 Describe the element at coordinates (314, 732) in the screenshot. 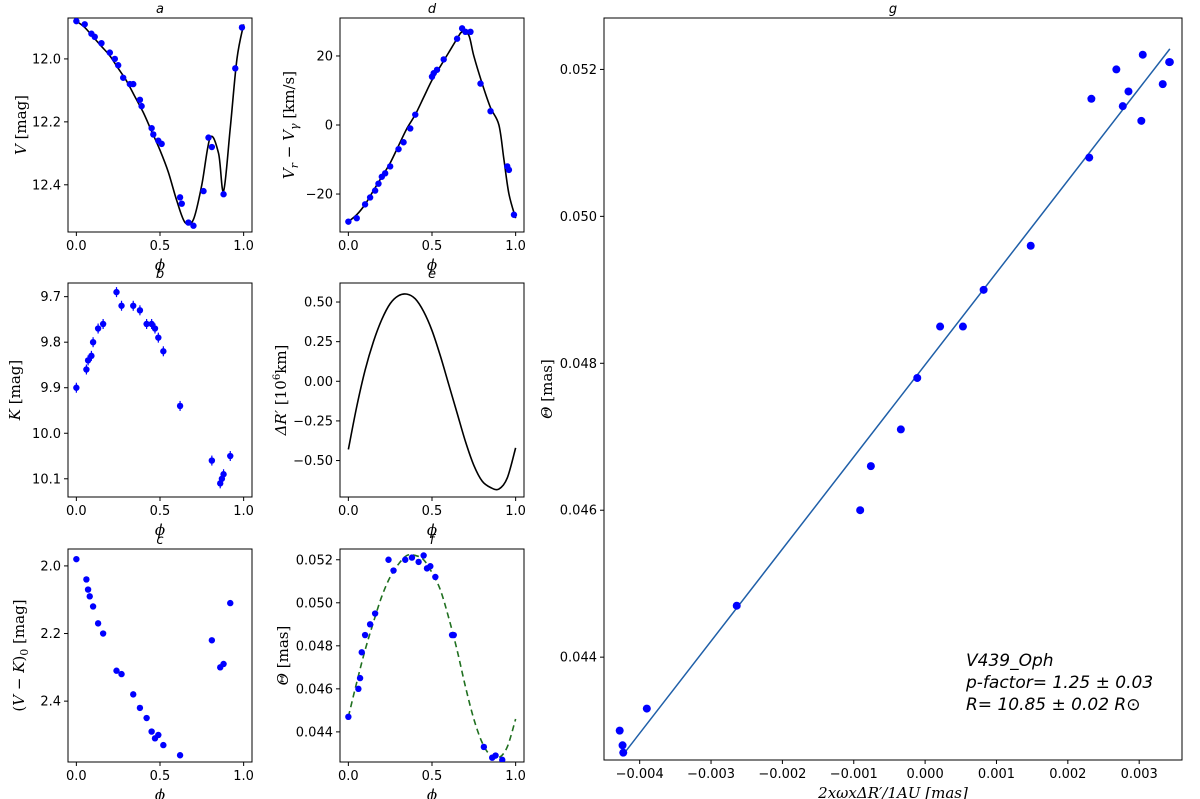

I see `y-tick-label: 0.044` at that location.